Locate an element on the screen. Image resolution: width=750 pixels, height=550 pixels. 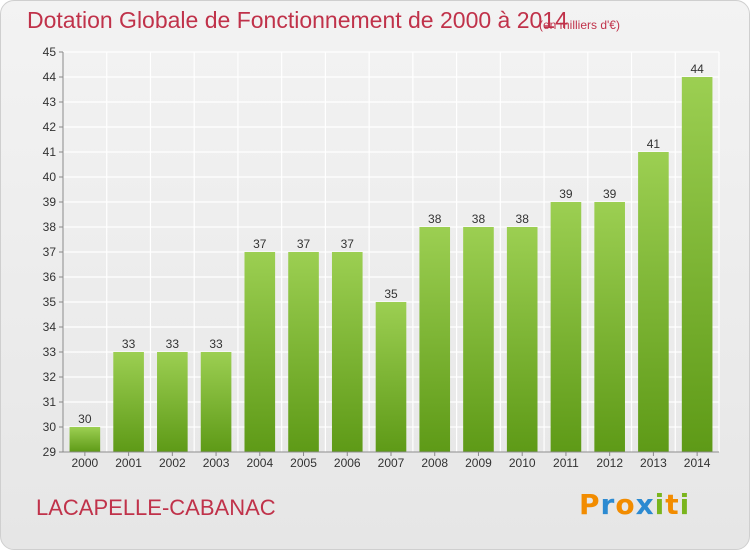
proxiti-logo: Proxiti is located at coordinates (634, 504).